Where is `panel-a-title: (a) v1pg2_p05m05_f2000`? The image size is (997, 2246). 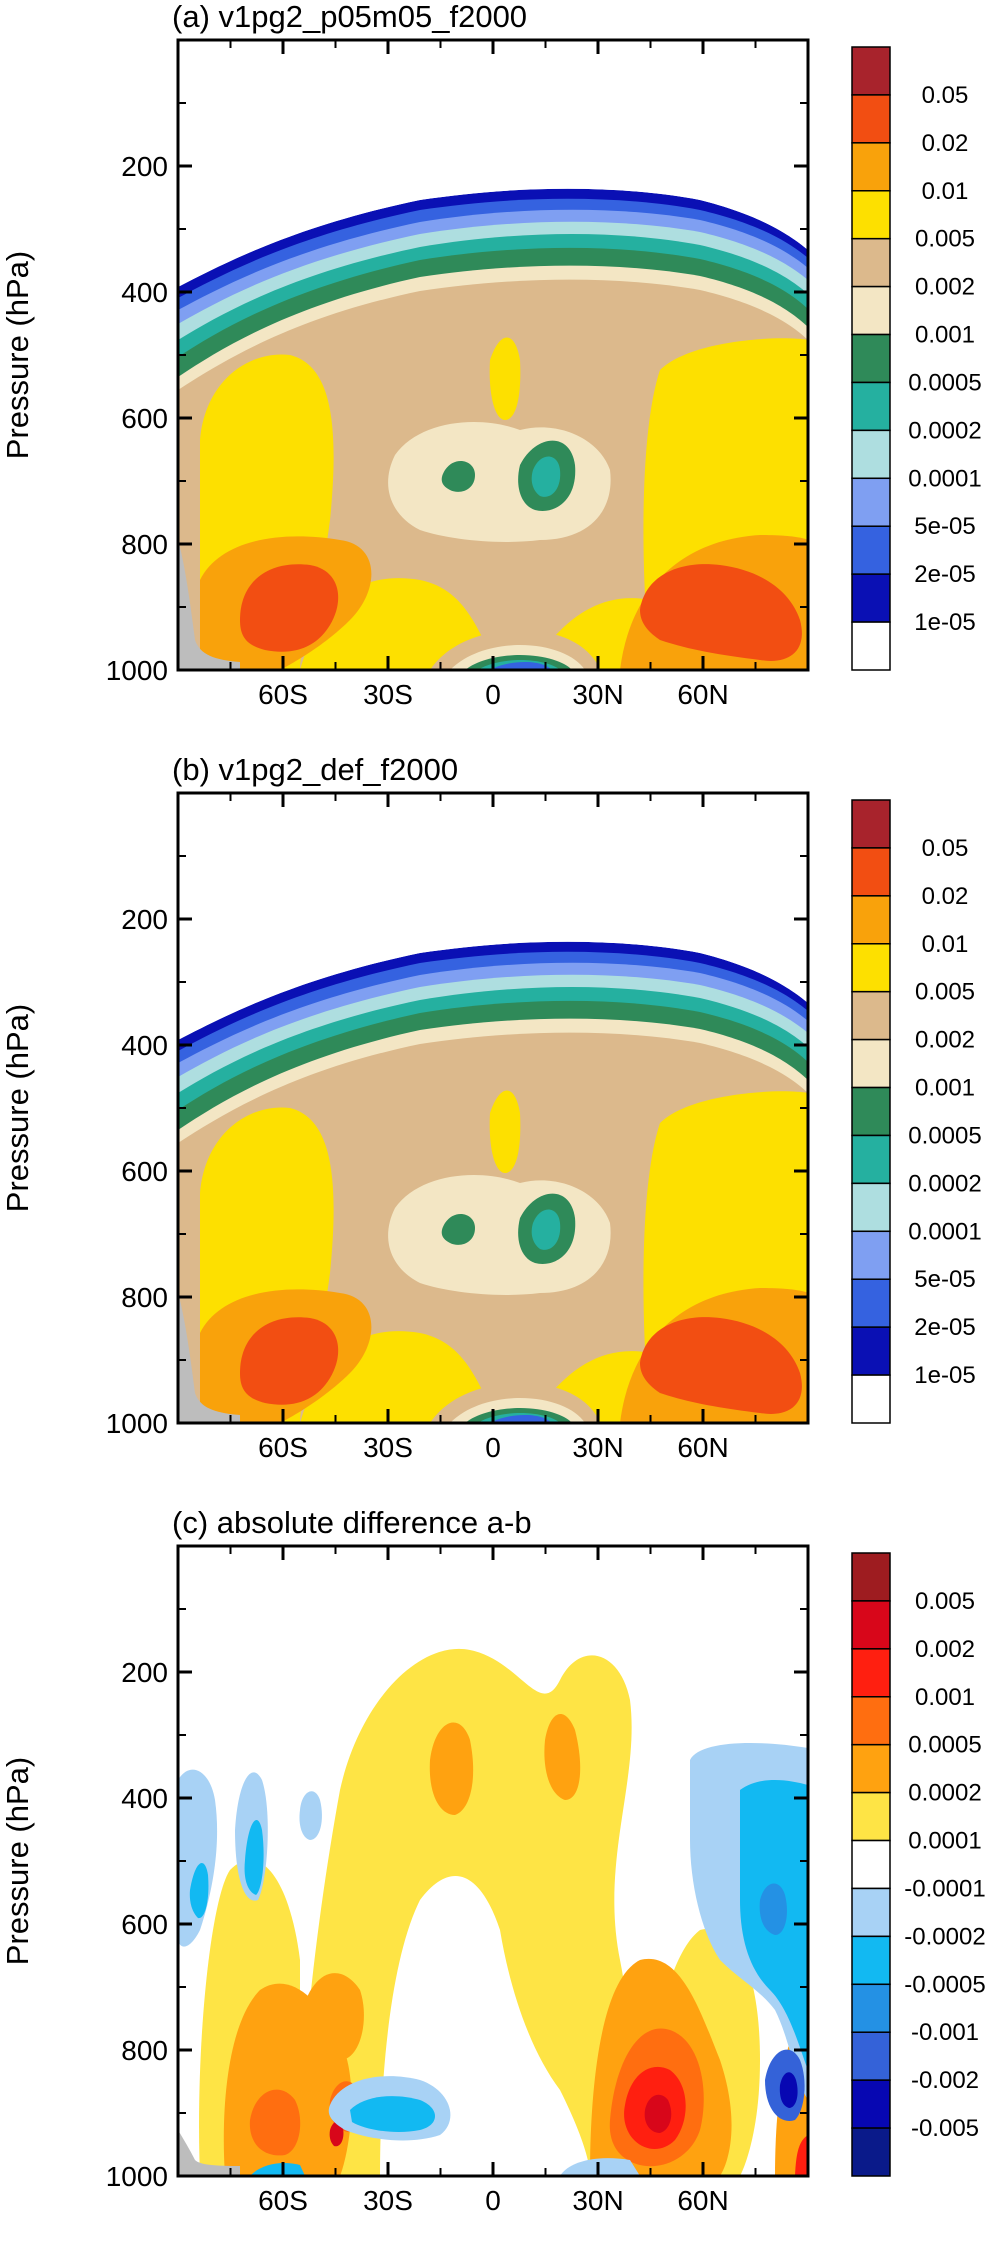
panel-a-title: (a) v1pg2_p05m05_f2000 is located at coordinates (349, 17).